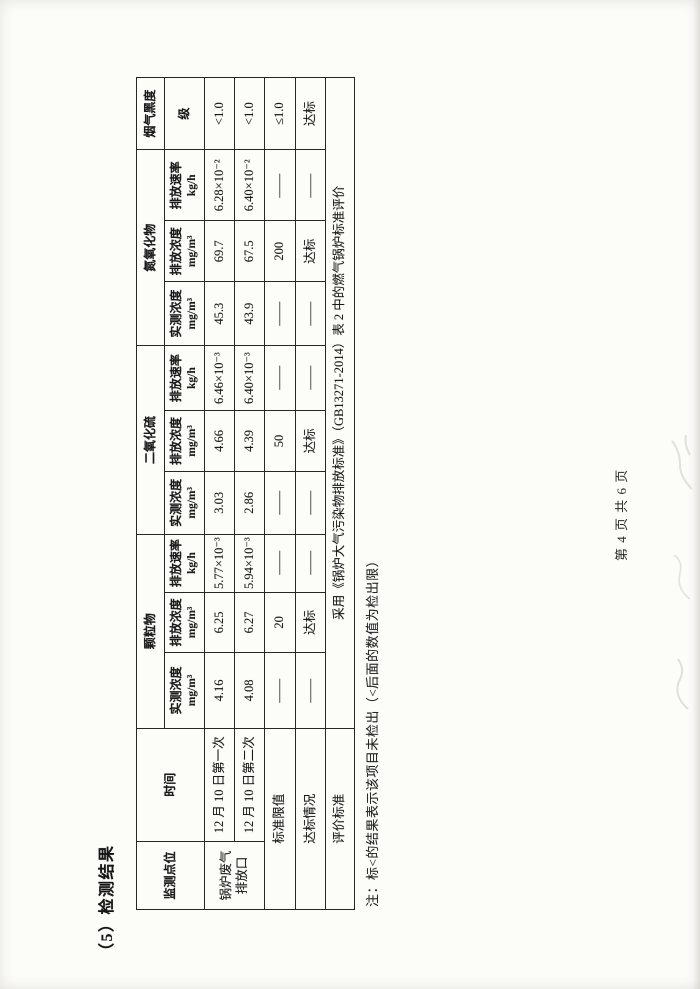 This screenshot has height=989, width=700. What do you see at coordinates (280, 251) in the screenshot?
I see `limit-nox-emission: 200` at bounding box center [280, 251].